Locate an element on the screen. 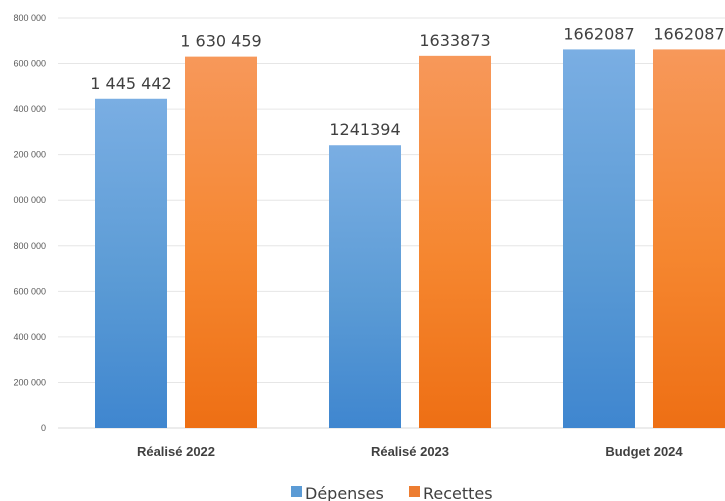 This screenshot has height=501, width=725. data-label: 1241394 is located at coordinates (364, 129).